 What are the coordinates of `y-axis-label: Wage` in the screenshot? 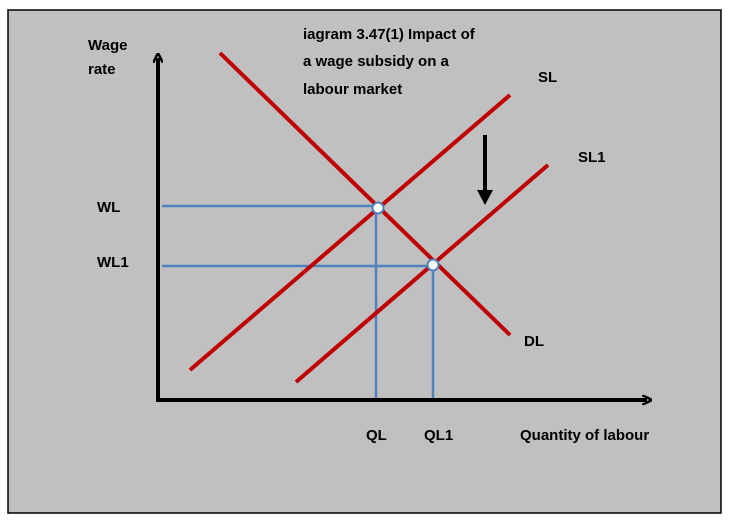 It's located at (107, 45).